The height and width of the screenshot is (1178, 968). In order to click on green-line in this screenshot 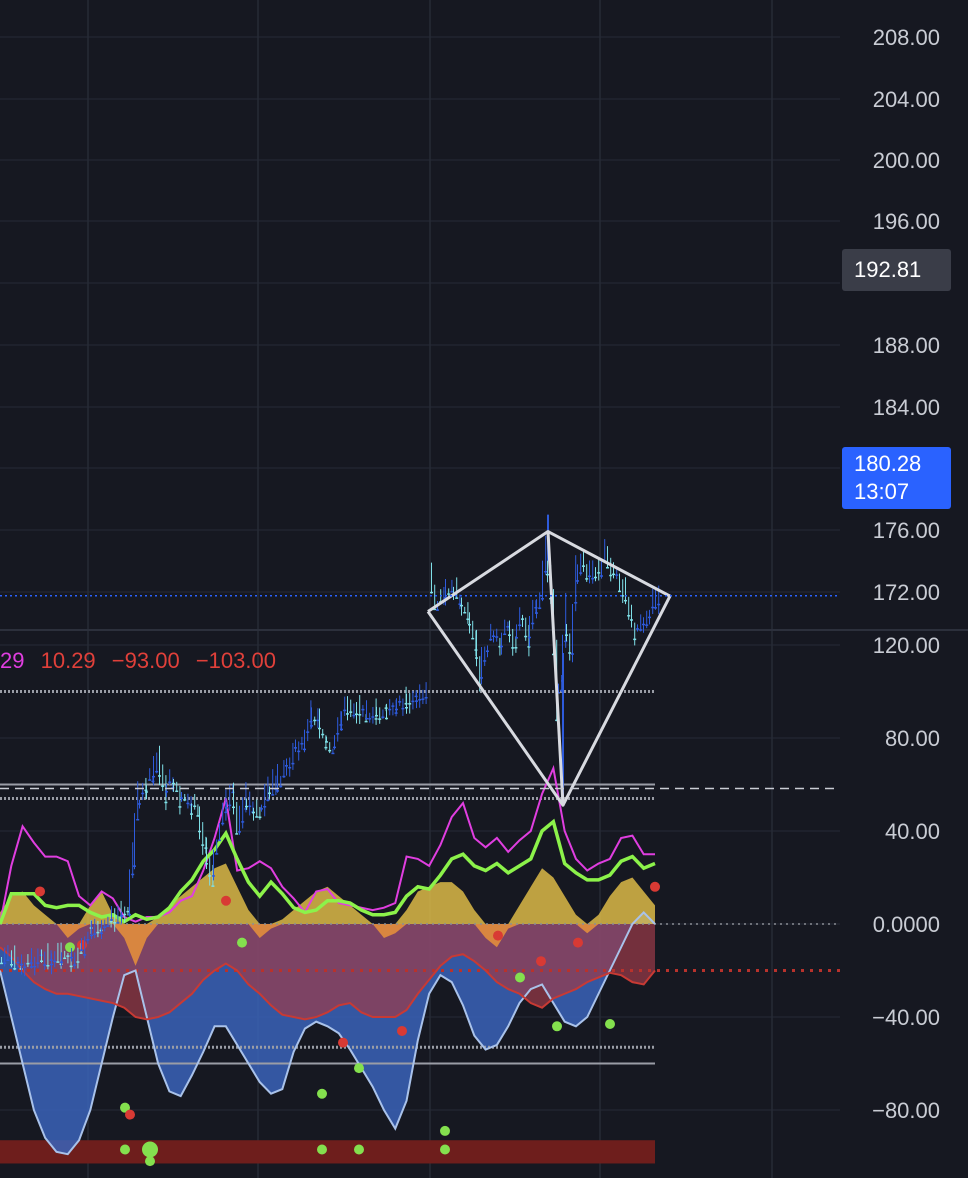, I will do `click(328, 871)`.